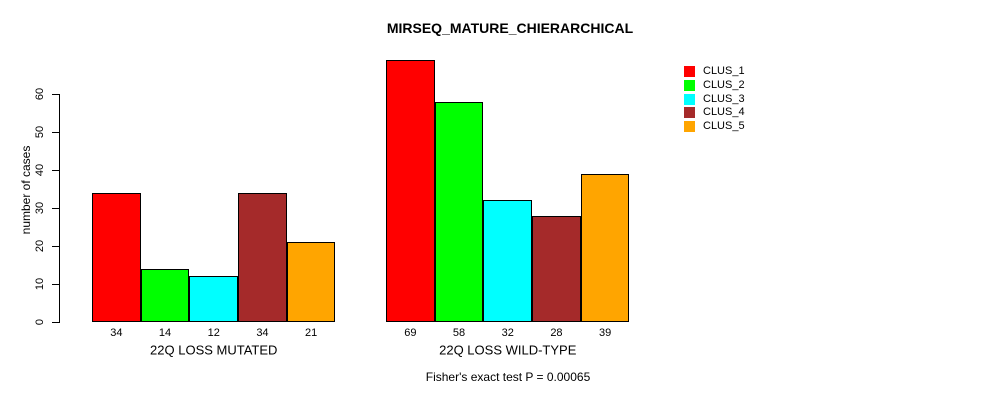 The image size is (990, 400). I want to click on bar-value-label: 58, so click(459, 333).